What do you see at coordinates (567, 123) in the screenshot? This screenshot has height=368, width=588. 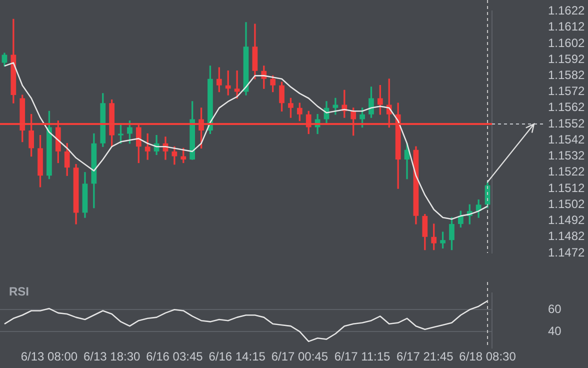 I see `y-tick-label: 1.1552` at bounding box center [567, 123].